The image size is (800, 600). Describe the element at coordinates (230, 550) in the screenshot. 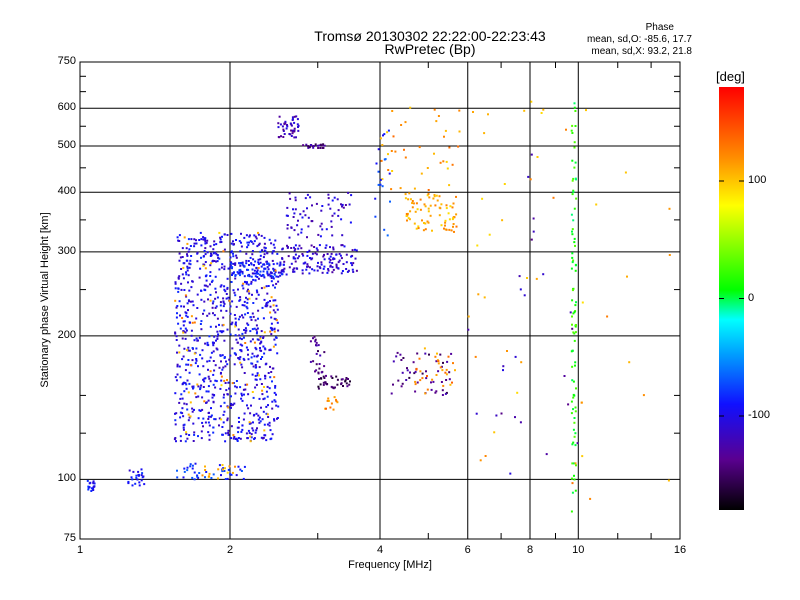

I see `x-tick-label: 2` at that location.